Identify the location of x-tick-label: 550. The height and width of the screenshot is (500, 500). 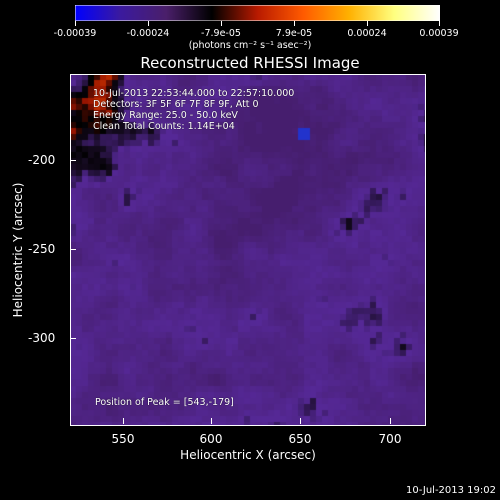
(123, 439).